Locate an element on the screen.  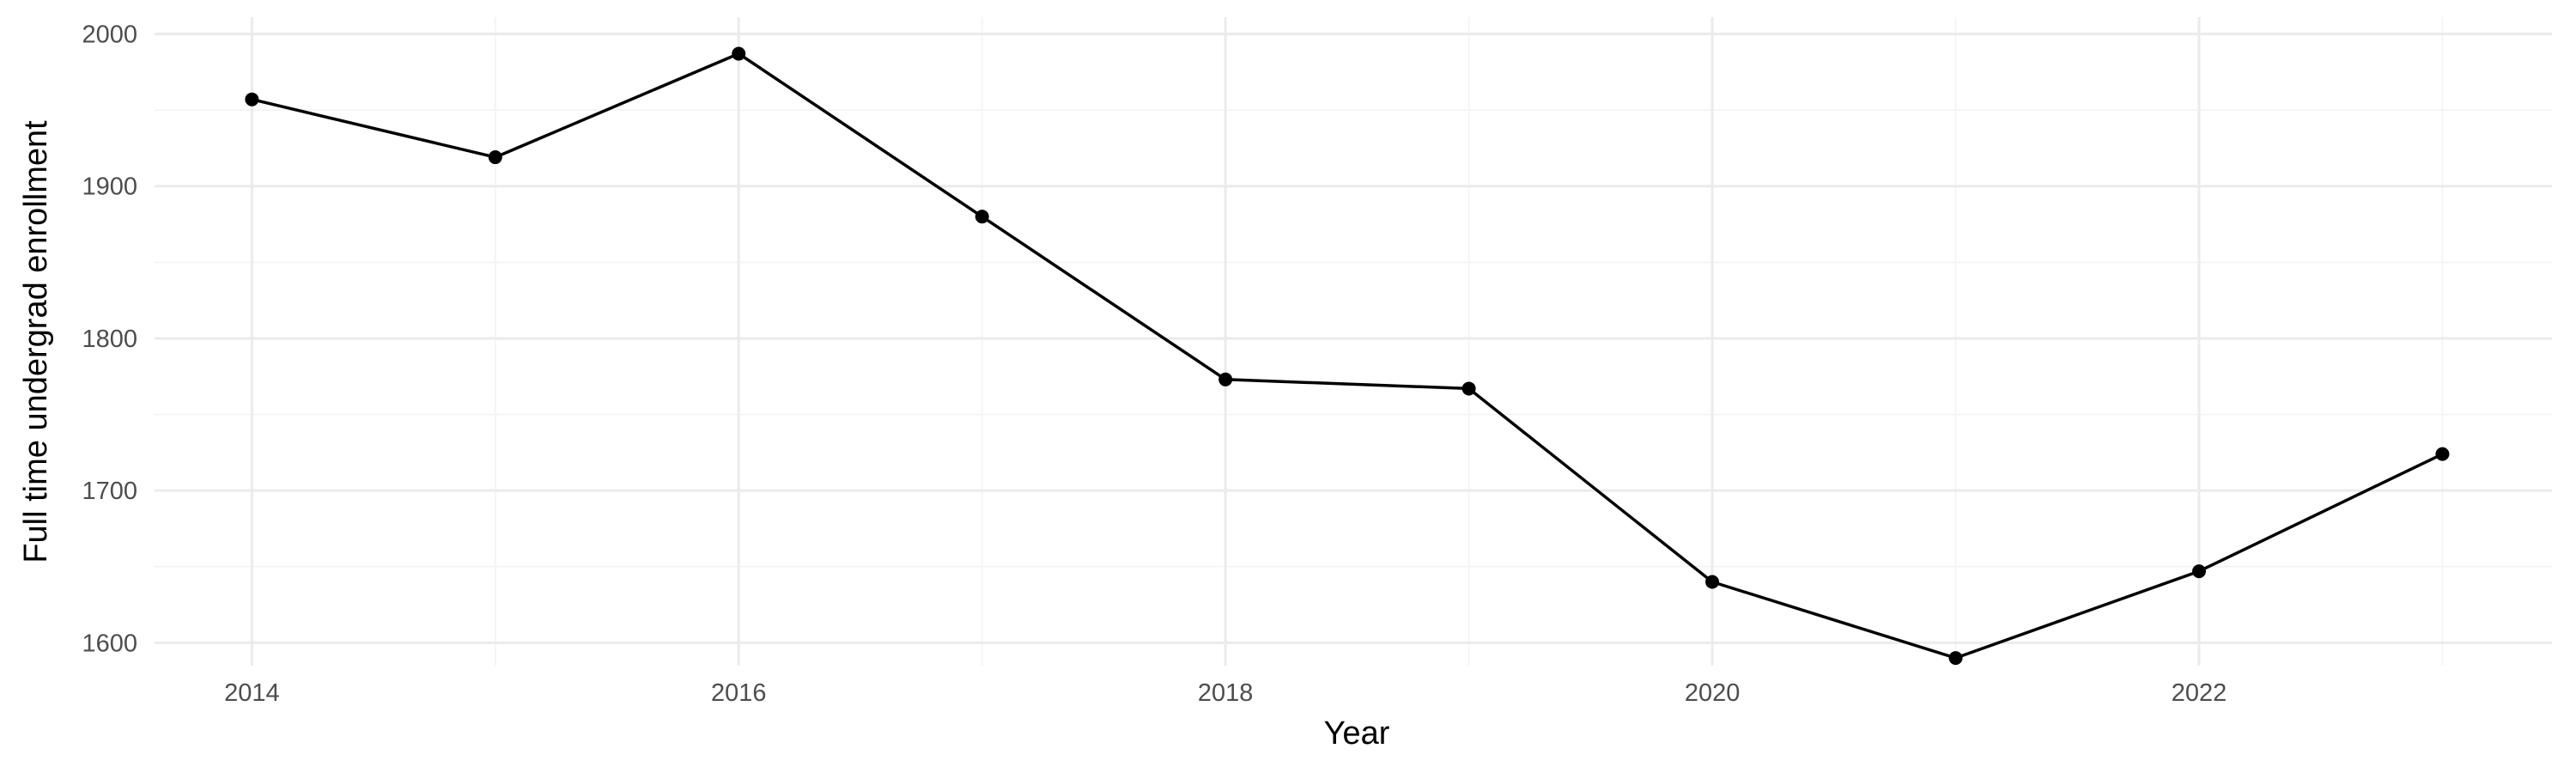
y-tick-label: 1600 is located at coordinates (109, 643).